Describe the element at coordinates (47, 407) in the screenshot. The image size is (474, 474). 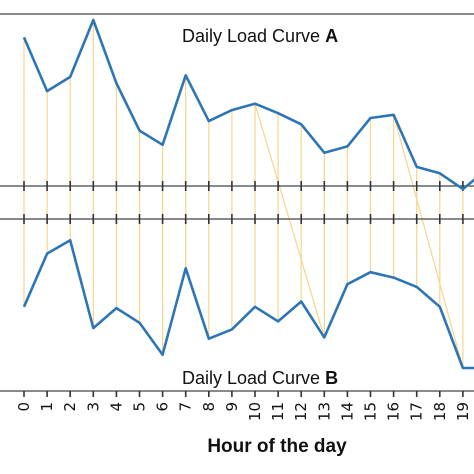
I see `x-tick-label-1: 1` at that location.